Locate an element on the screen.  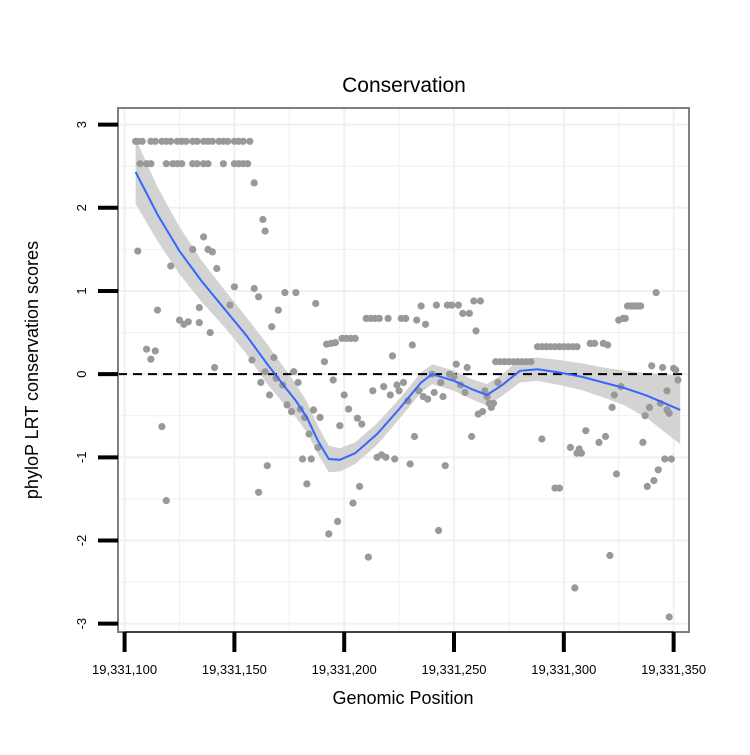
y-tick-label: -1 is located at coordinates (81, 458).